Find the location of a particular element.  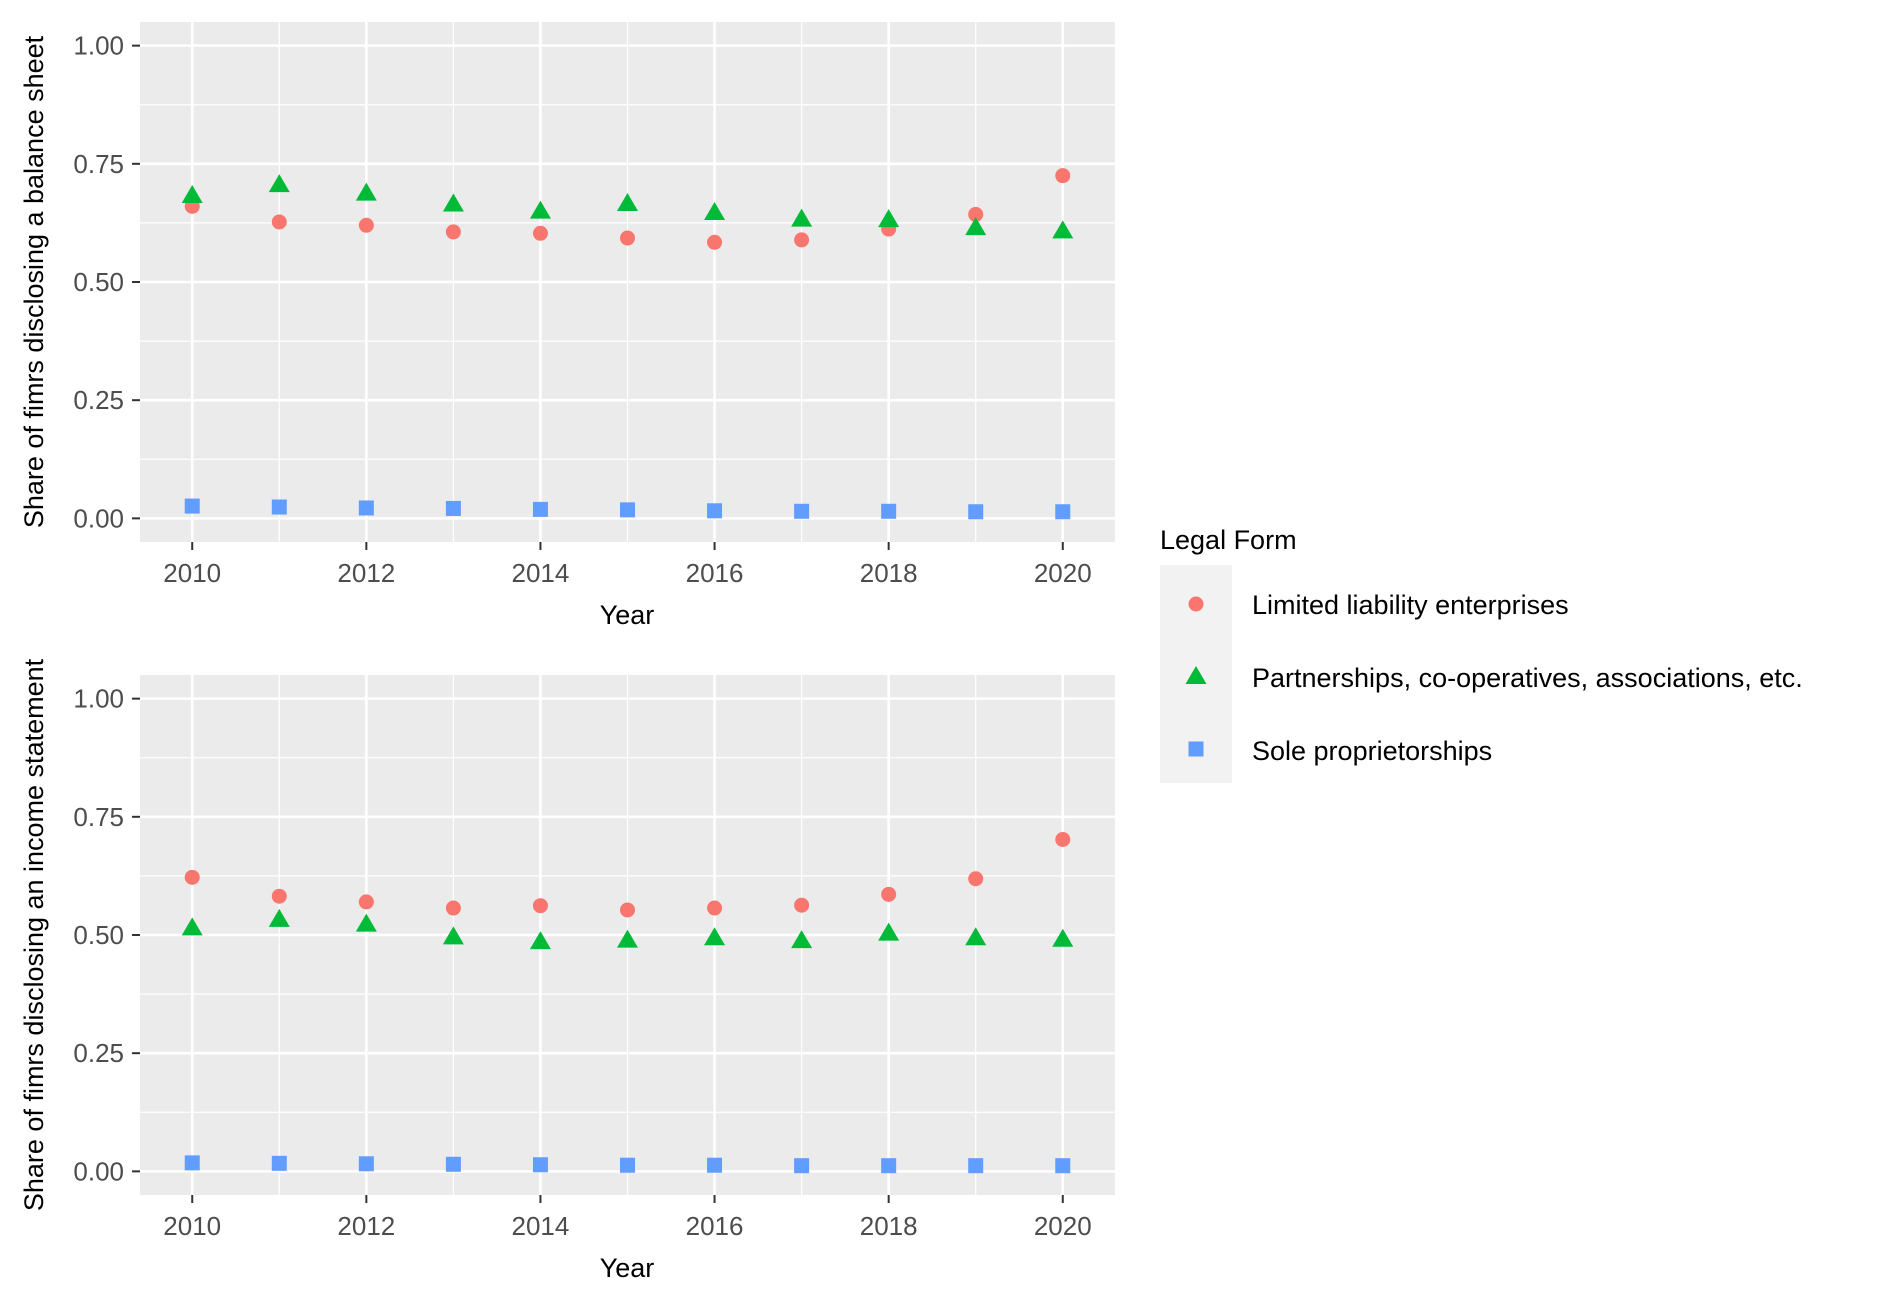

legend-key-square is located at coordinates (1196, 749).